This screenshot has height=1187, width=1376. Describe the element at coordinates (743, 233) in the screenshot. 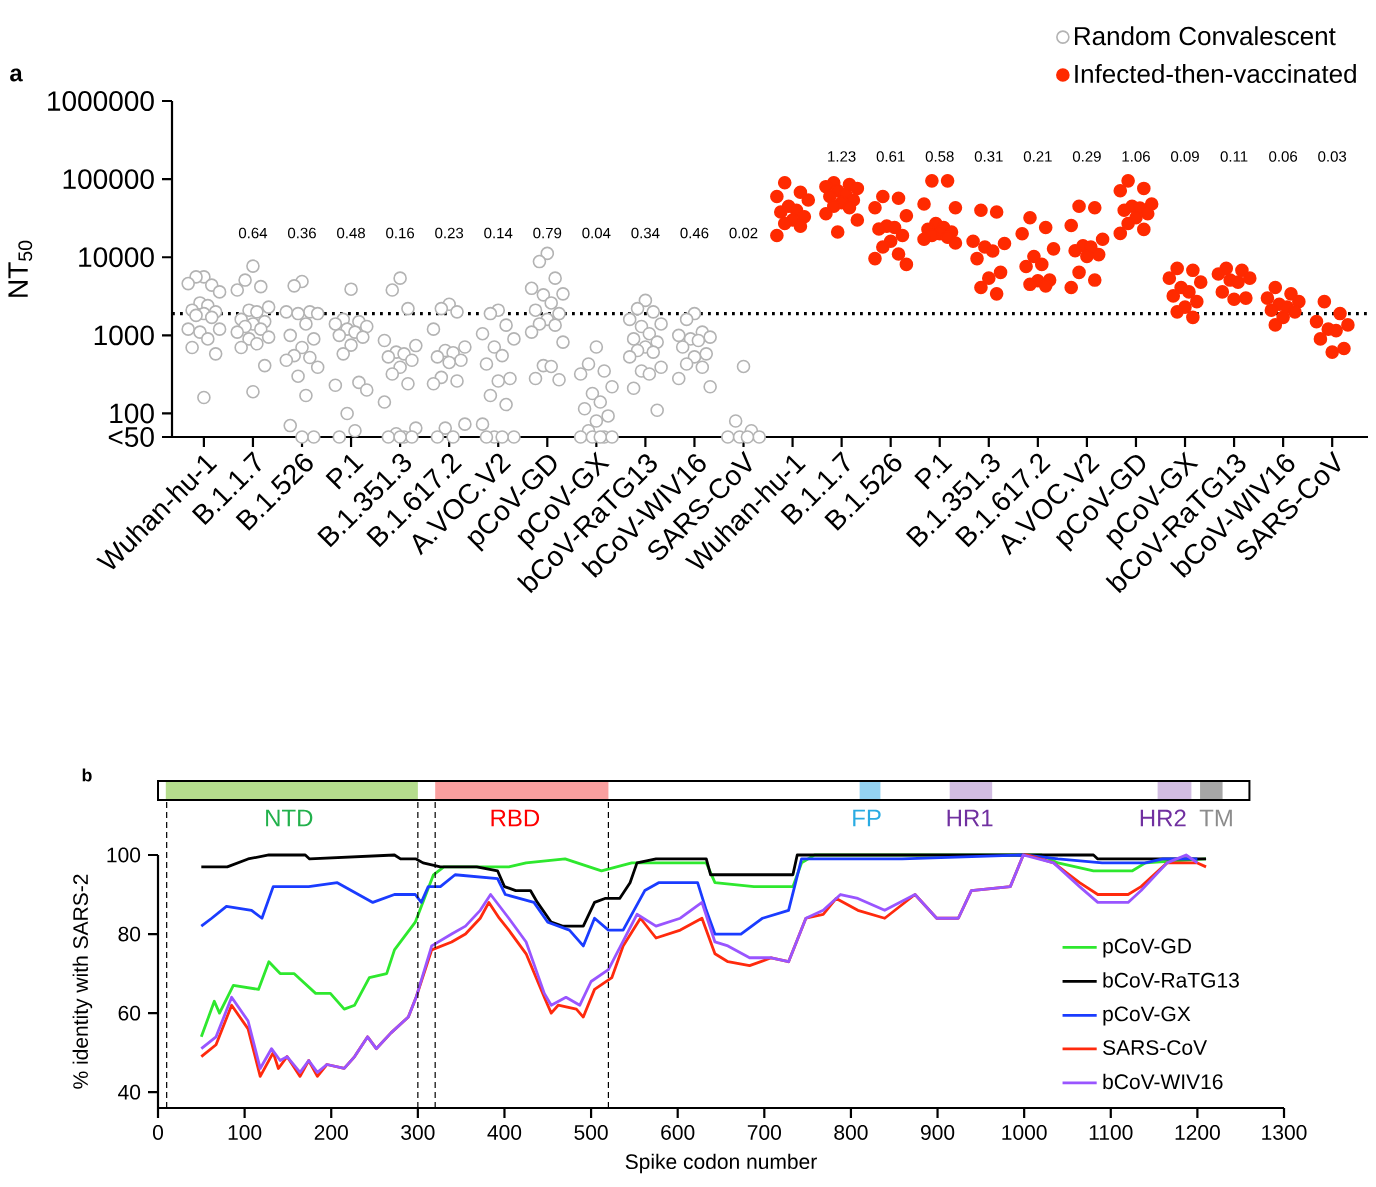

I see `annotation: 0.02` at that location.